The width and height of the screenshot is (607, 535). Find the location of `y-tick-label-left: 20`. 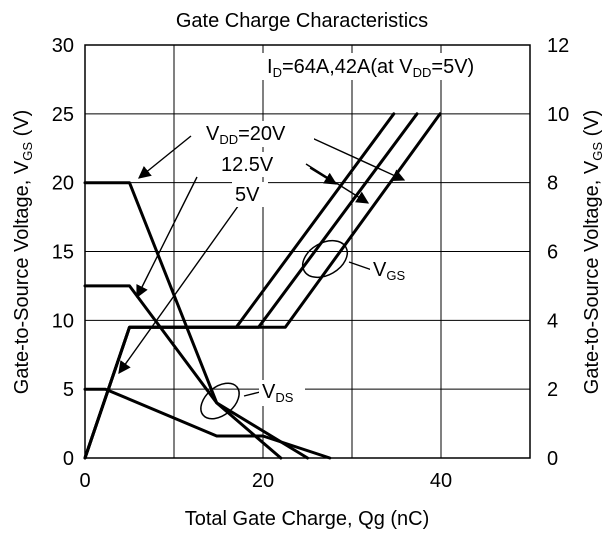

y-tick-label-left: 20 is located at coordinates (63, 184).